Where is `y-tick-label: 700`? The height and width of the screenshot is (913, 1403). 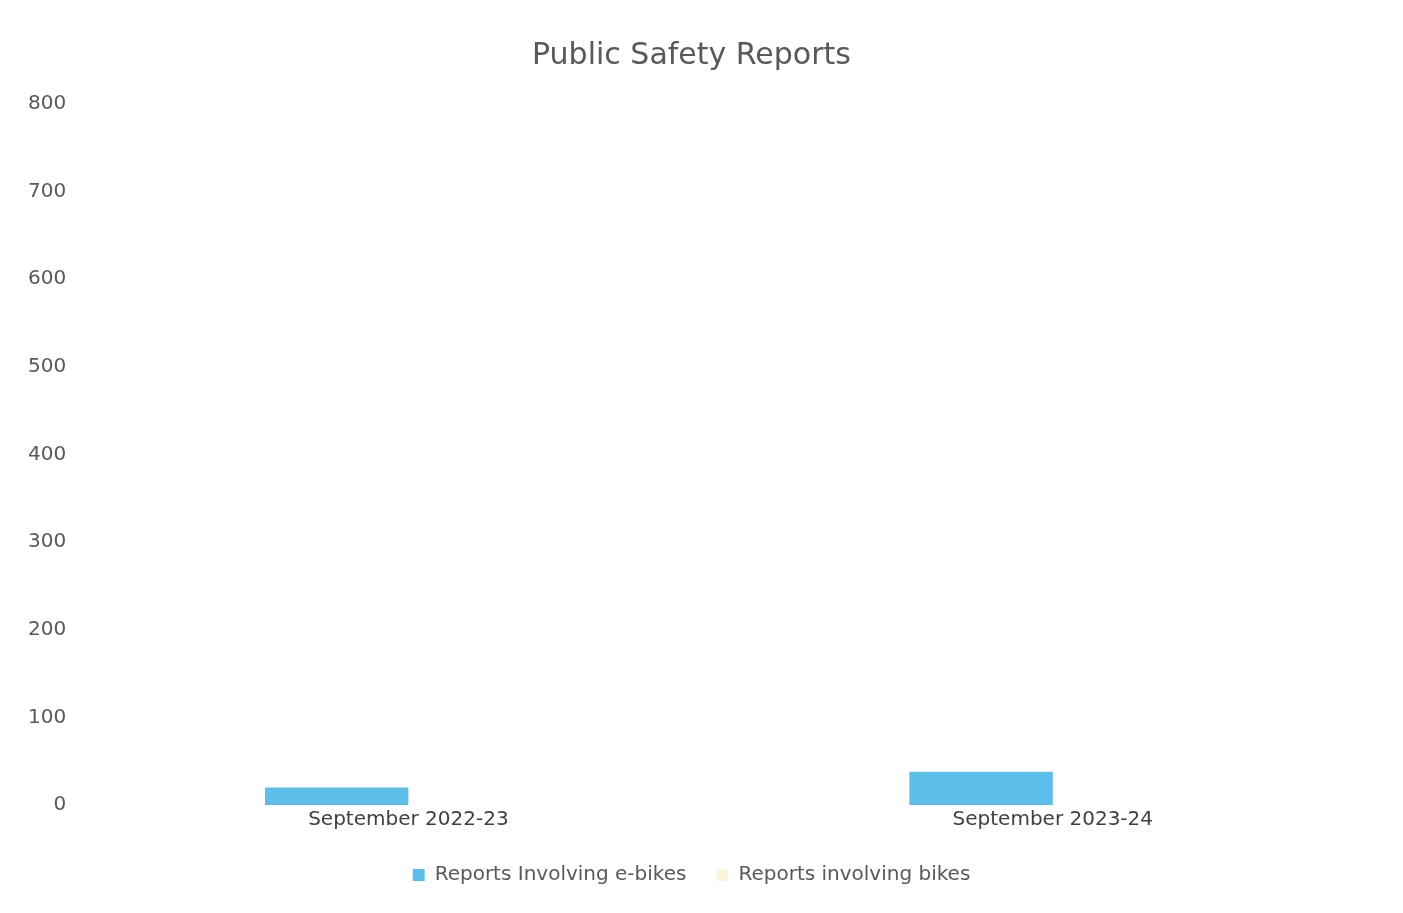
y-tick-label: 700 is located at coordinates (47, 189).